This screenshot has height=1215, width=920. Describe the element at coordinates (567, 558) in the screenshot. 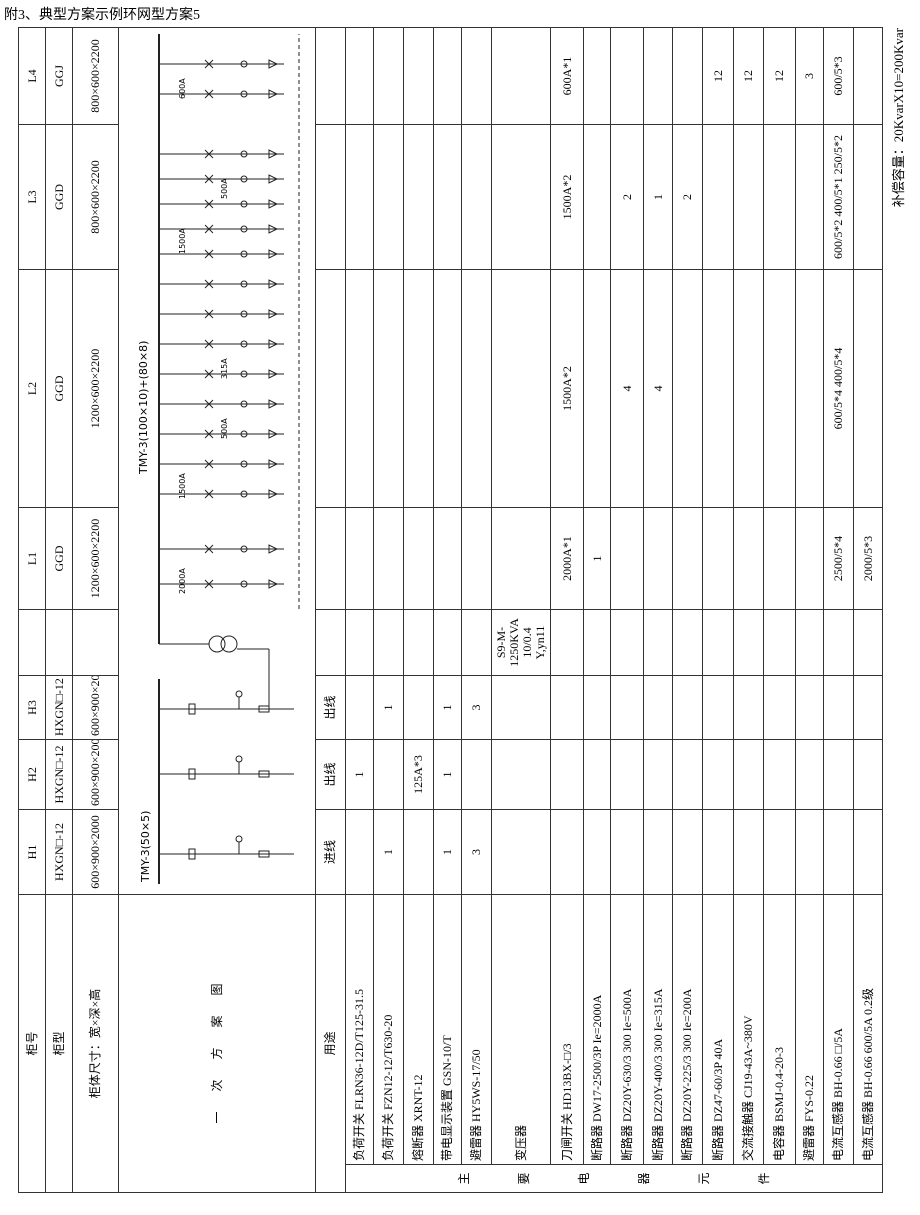

I see `table-cell: 2000A*1` at that location.